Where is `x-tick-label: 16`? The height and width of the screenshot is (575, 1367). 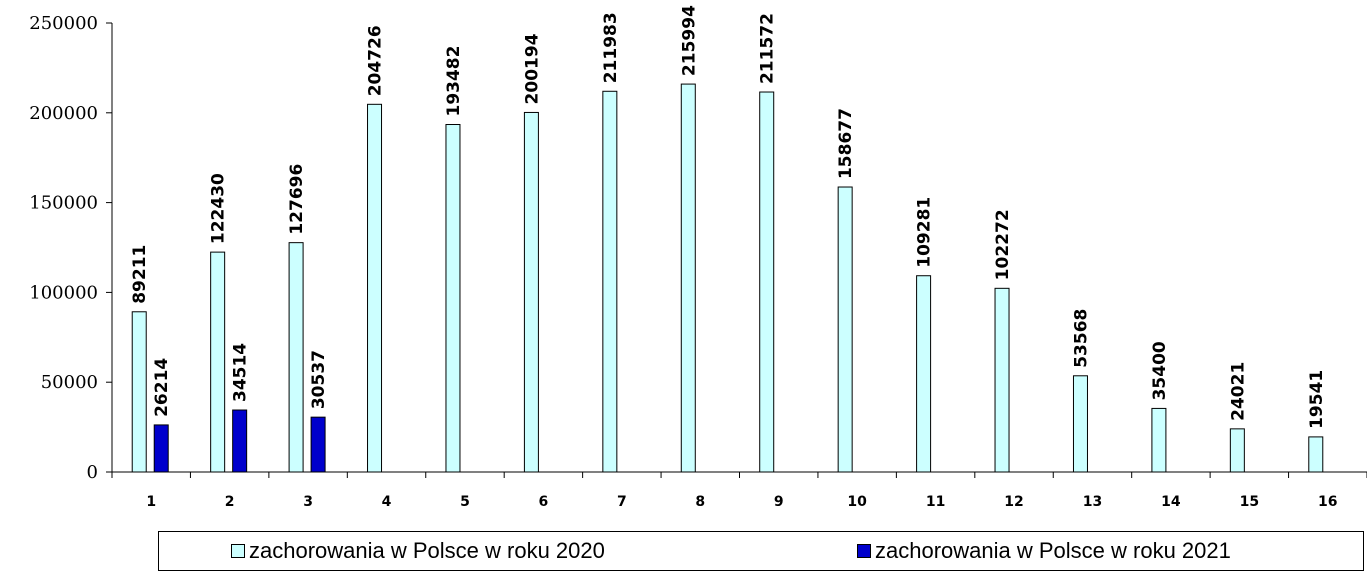 x-tick-label: 16 is located at coordinates (1327, 502).